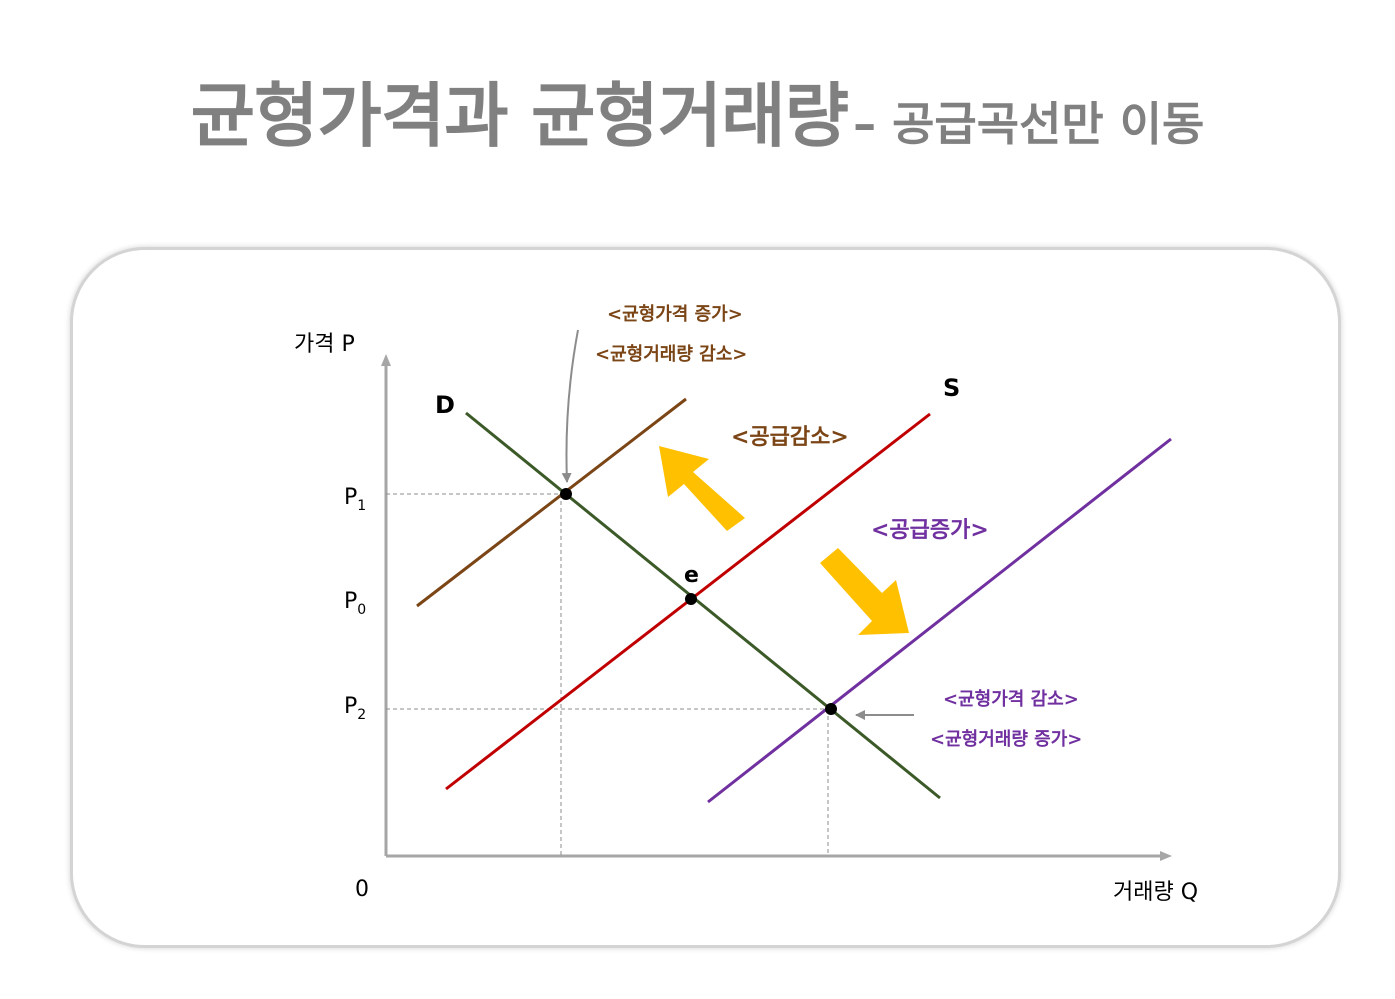 Image resolution: width=1395 pixels, height=999 pixels. What do you see at coordinates (551, 502) in the screenshot?
I see `supply-decreased-curve` at bounding box center [551, 502].